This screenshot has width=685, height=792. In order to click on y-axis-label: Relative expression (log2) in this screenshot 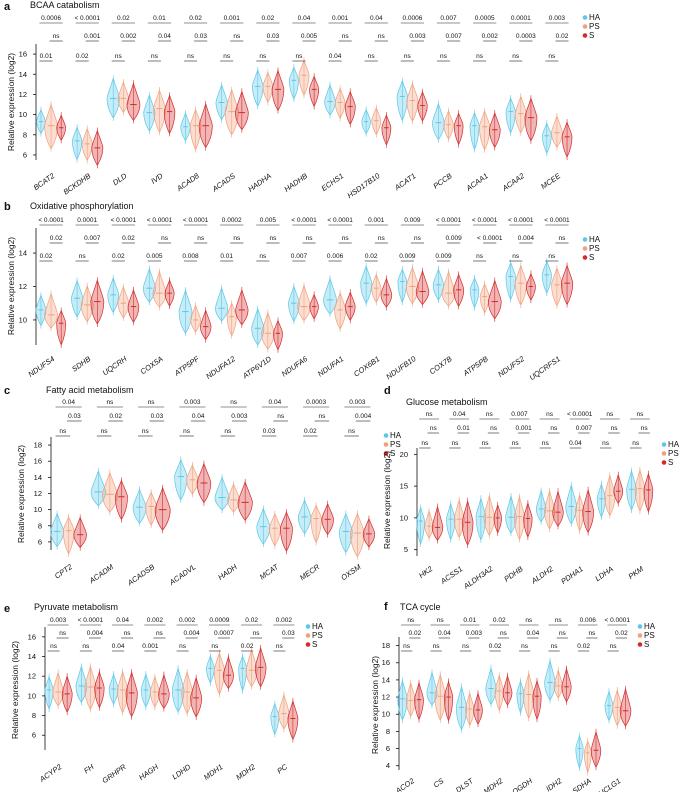, I will do `click(21, 494)`.